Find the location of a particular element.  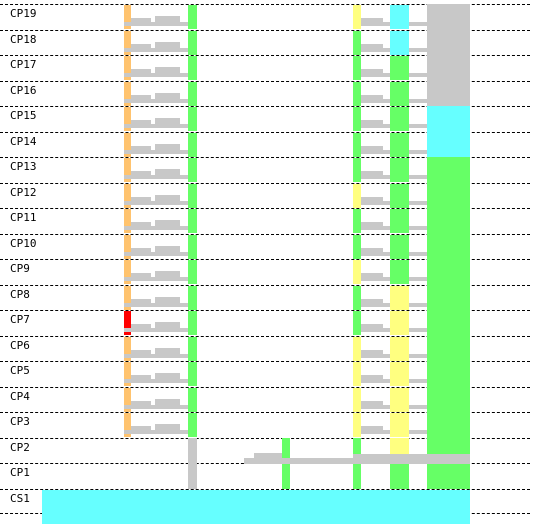

floor-label: CP5 is located at coordinates (20, 370).